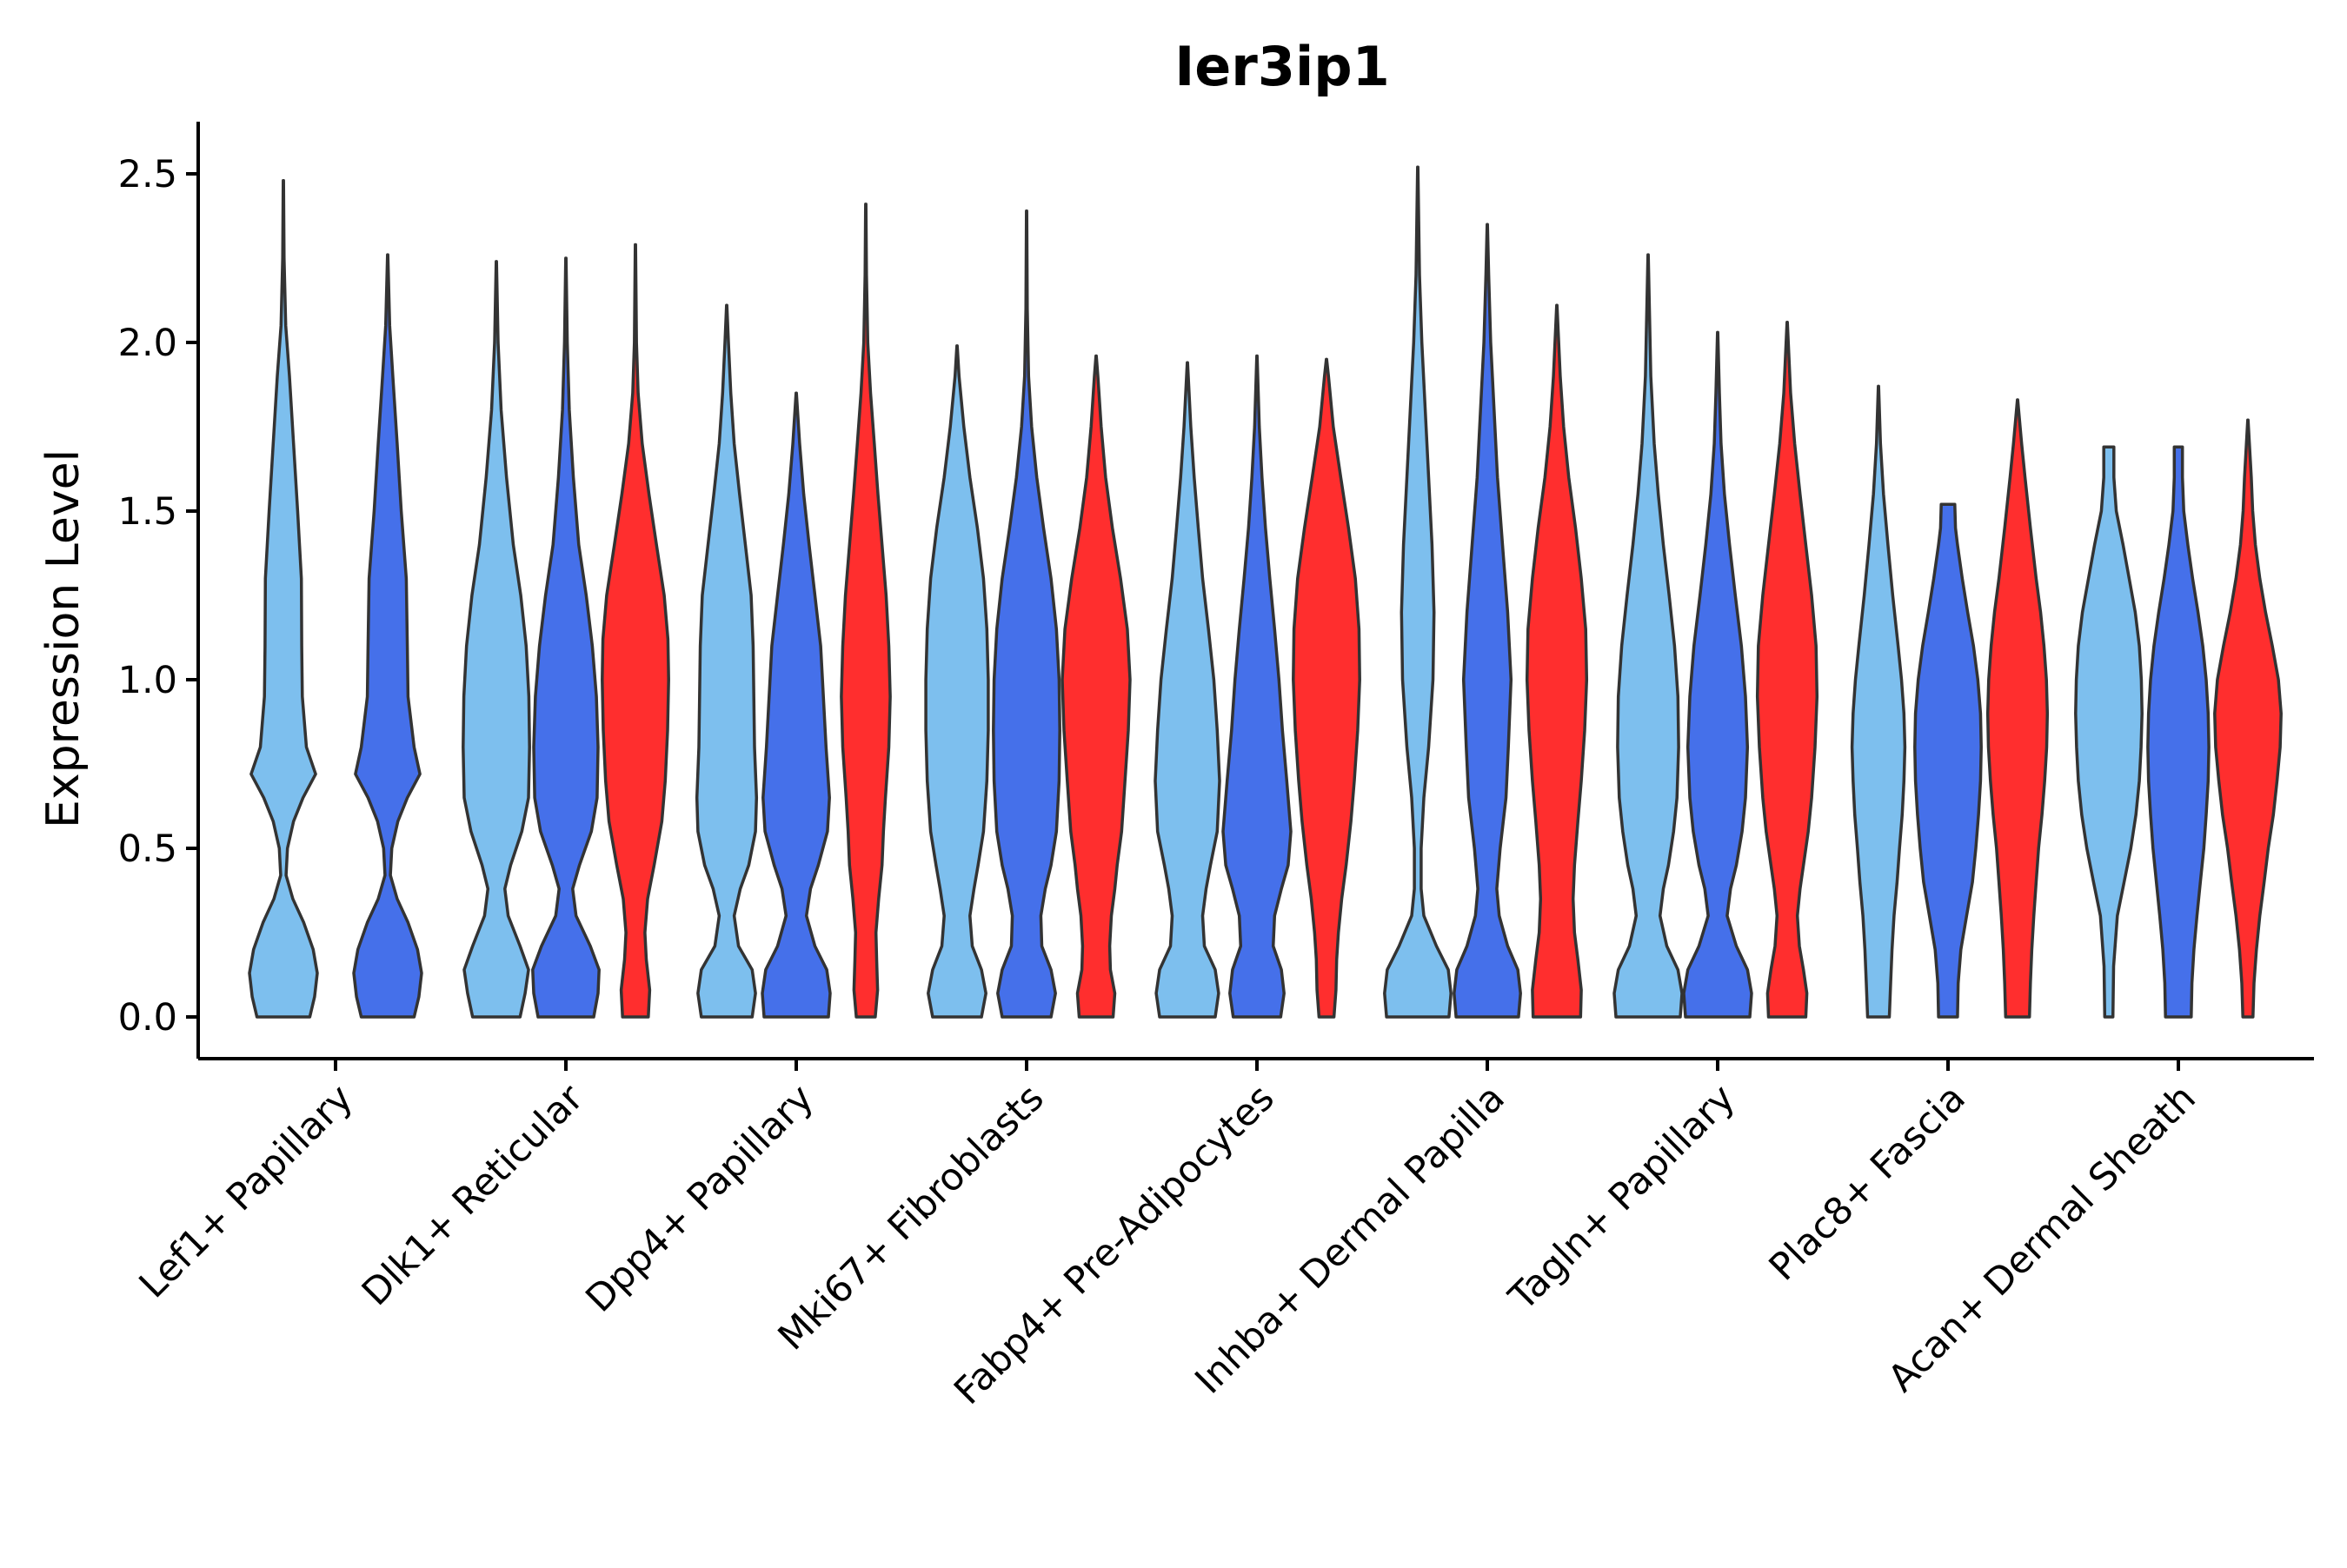  Describe the element at coordinates (147, 174) in the screenshot. I see `y-tick-label: 2.5` at that location.